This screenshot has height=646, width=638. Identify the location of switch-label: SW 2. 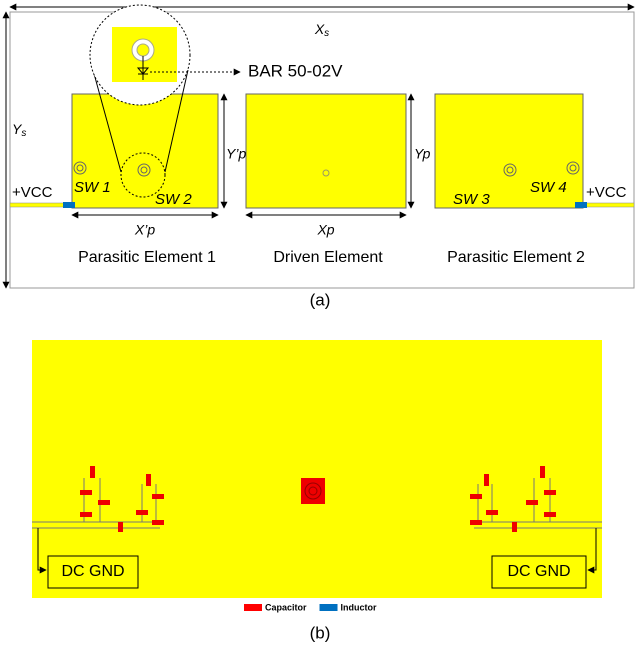
(173, 199).